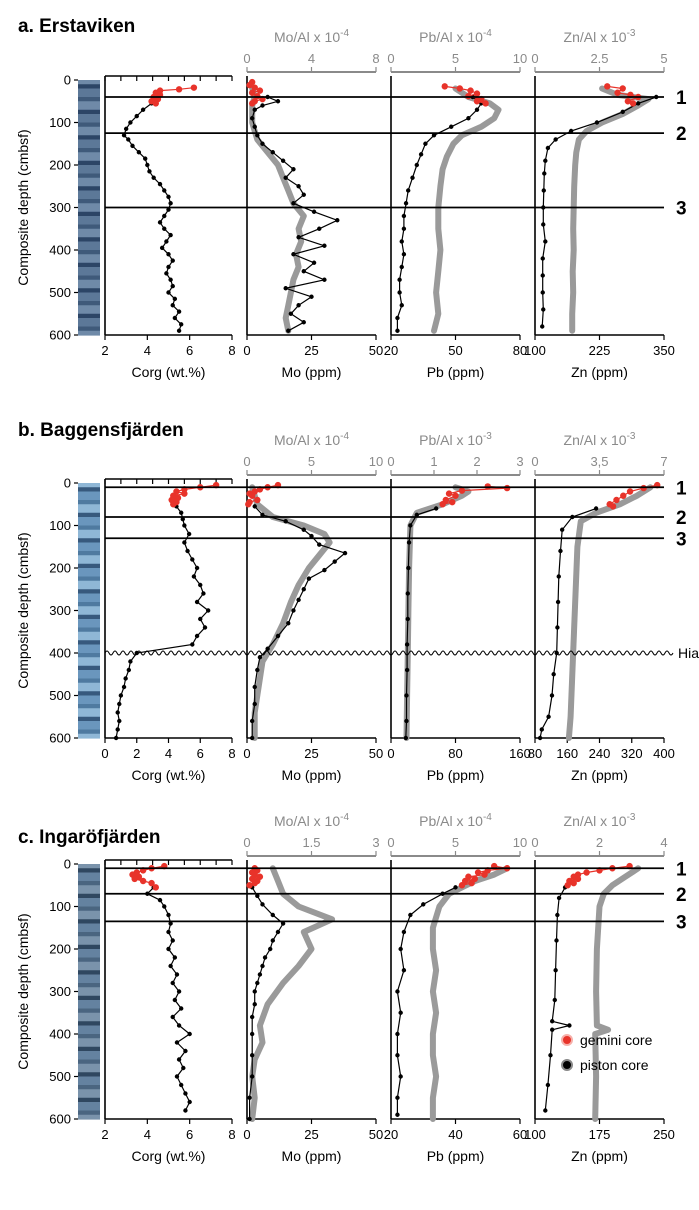  Describe the element at coordinates (60, 1076) in the screenshot. I see `y-tick-label: 500` at that location.